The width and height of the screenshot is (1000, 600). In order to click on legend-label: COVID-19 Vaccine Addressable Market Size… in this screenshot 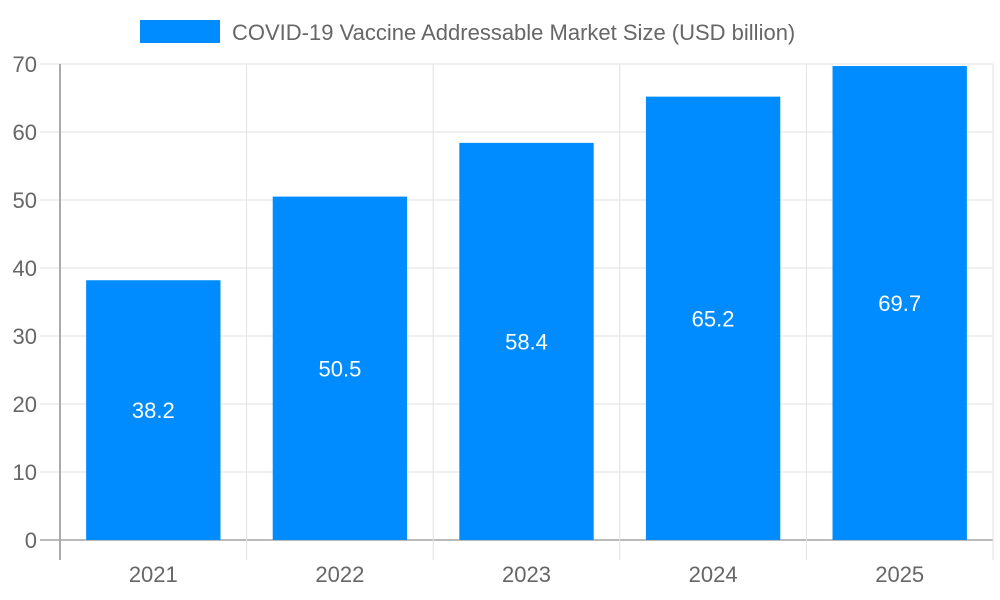, I will do `click(513, 32)`.